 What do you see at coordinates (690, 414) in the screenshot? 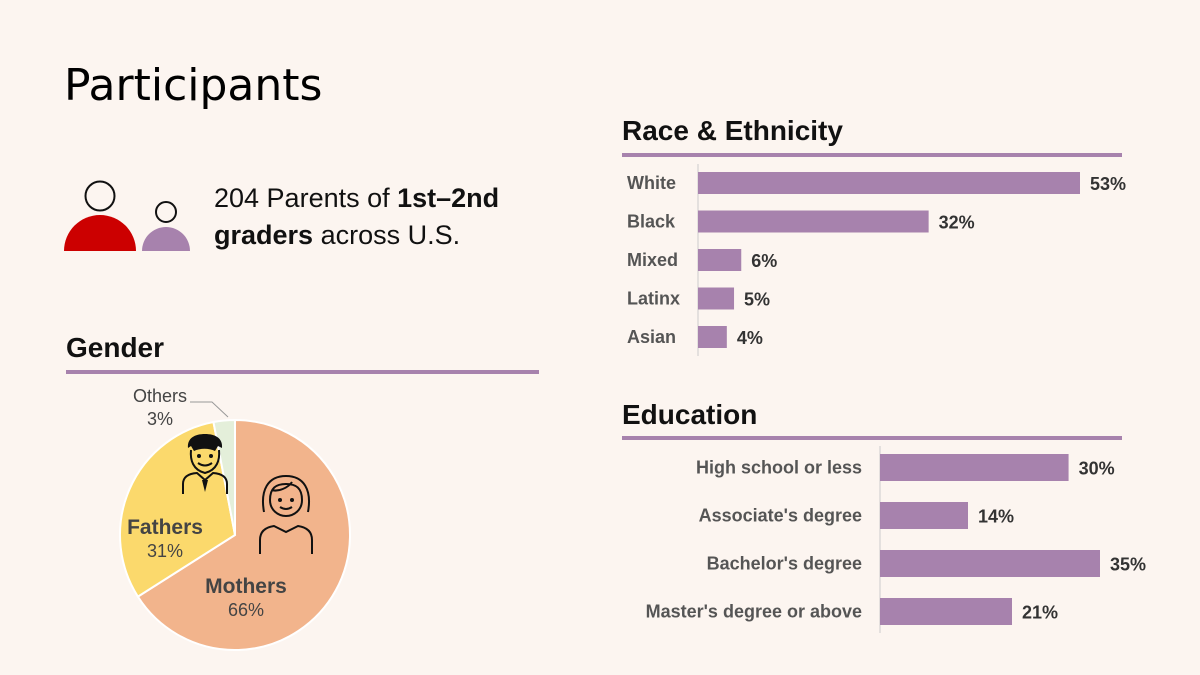
I see `education-title: Education` at bounding box center [690, 414].